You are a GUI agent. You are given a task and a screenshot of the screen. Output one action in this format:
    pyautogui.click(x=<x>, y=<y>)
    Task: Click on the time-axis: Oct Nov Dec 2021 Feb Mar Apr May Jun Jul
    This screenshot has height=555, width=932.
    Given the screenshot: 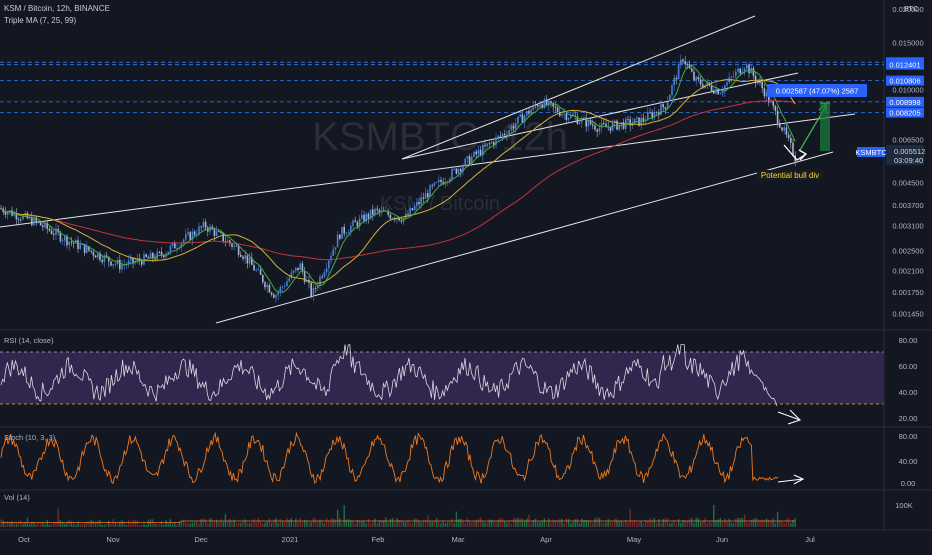 What is the action you would take?
    pyautogui.click(x=416, y=539)
    